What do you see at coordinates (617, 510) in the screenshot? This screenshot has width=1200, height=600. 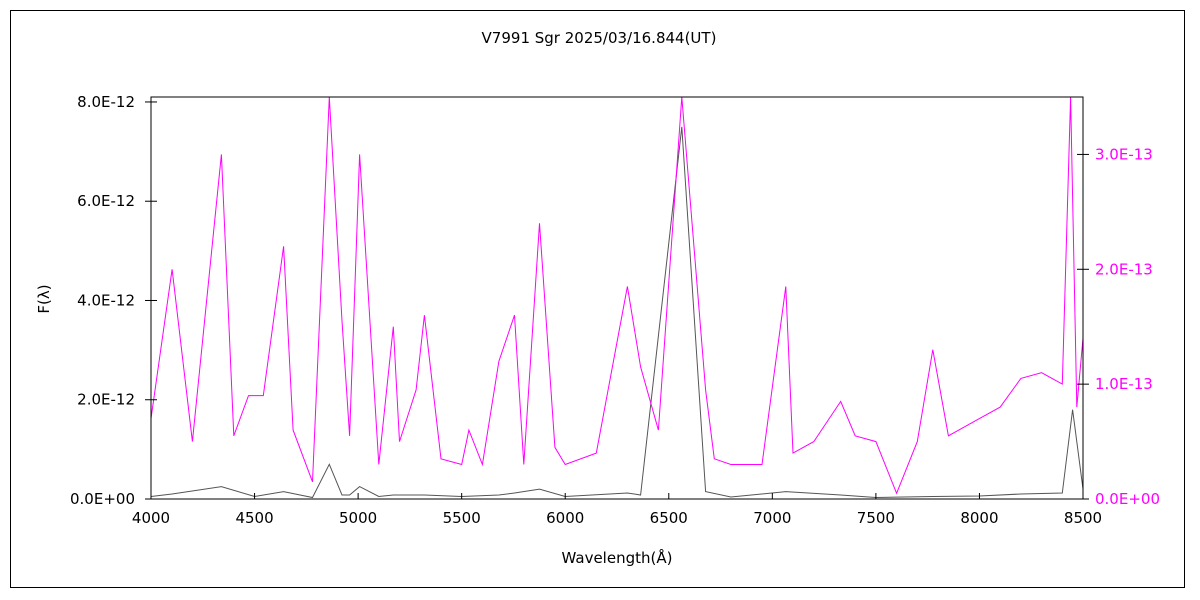 I see `x-axis-ticks: 4000 4500 5000 5500 6000 6500 7000 7500 8000 8500` at bounding box center [617, 510].